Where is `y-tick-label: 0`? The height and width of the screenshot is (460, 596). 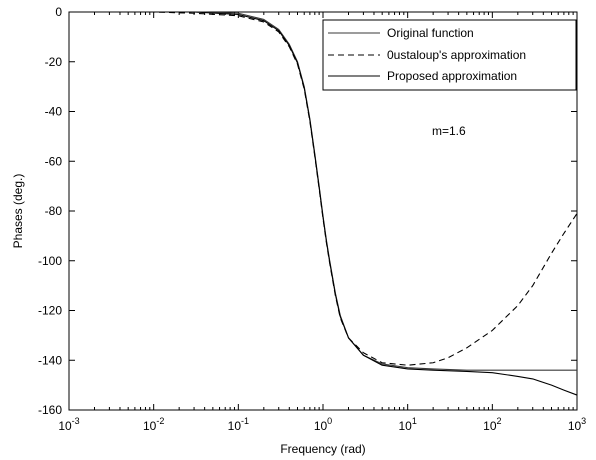
y-tick-label: 0 is located at coordinates (58, 12).